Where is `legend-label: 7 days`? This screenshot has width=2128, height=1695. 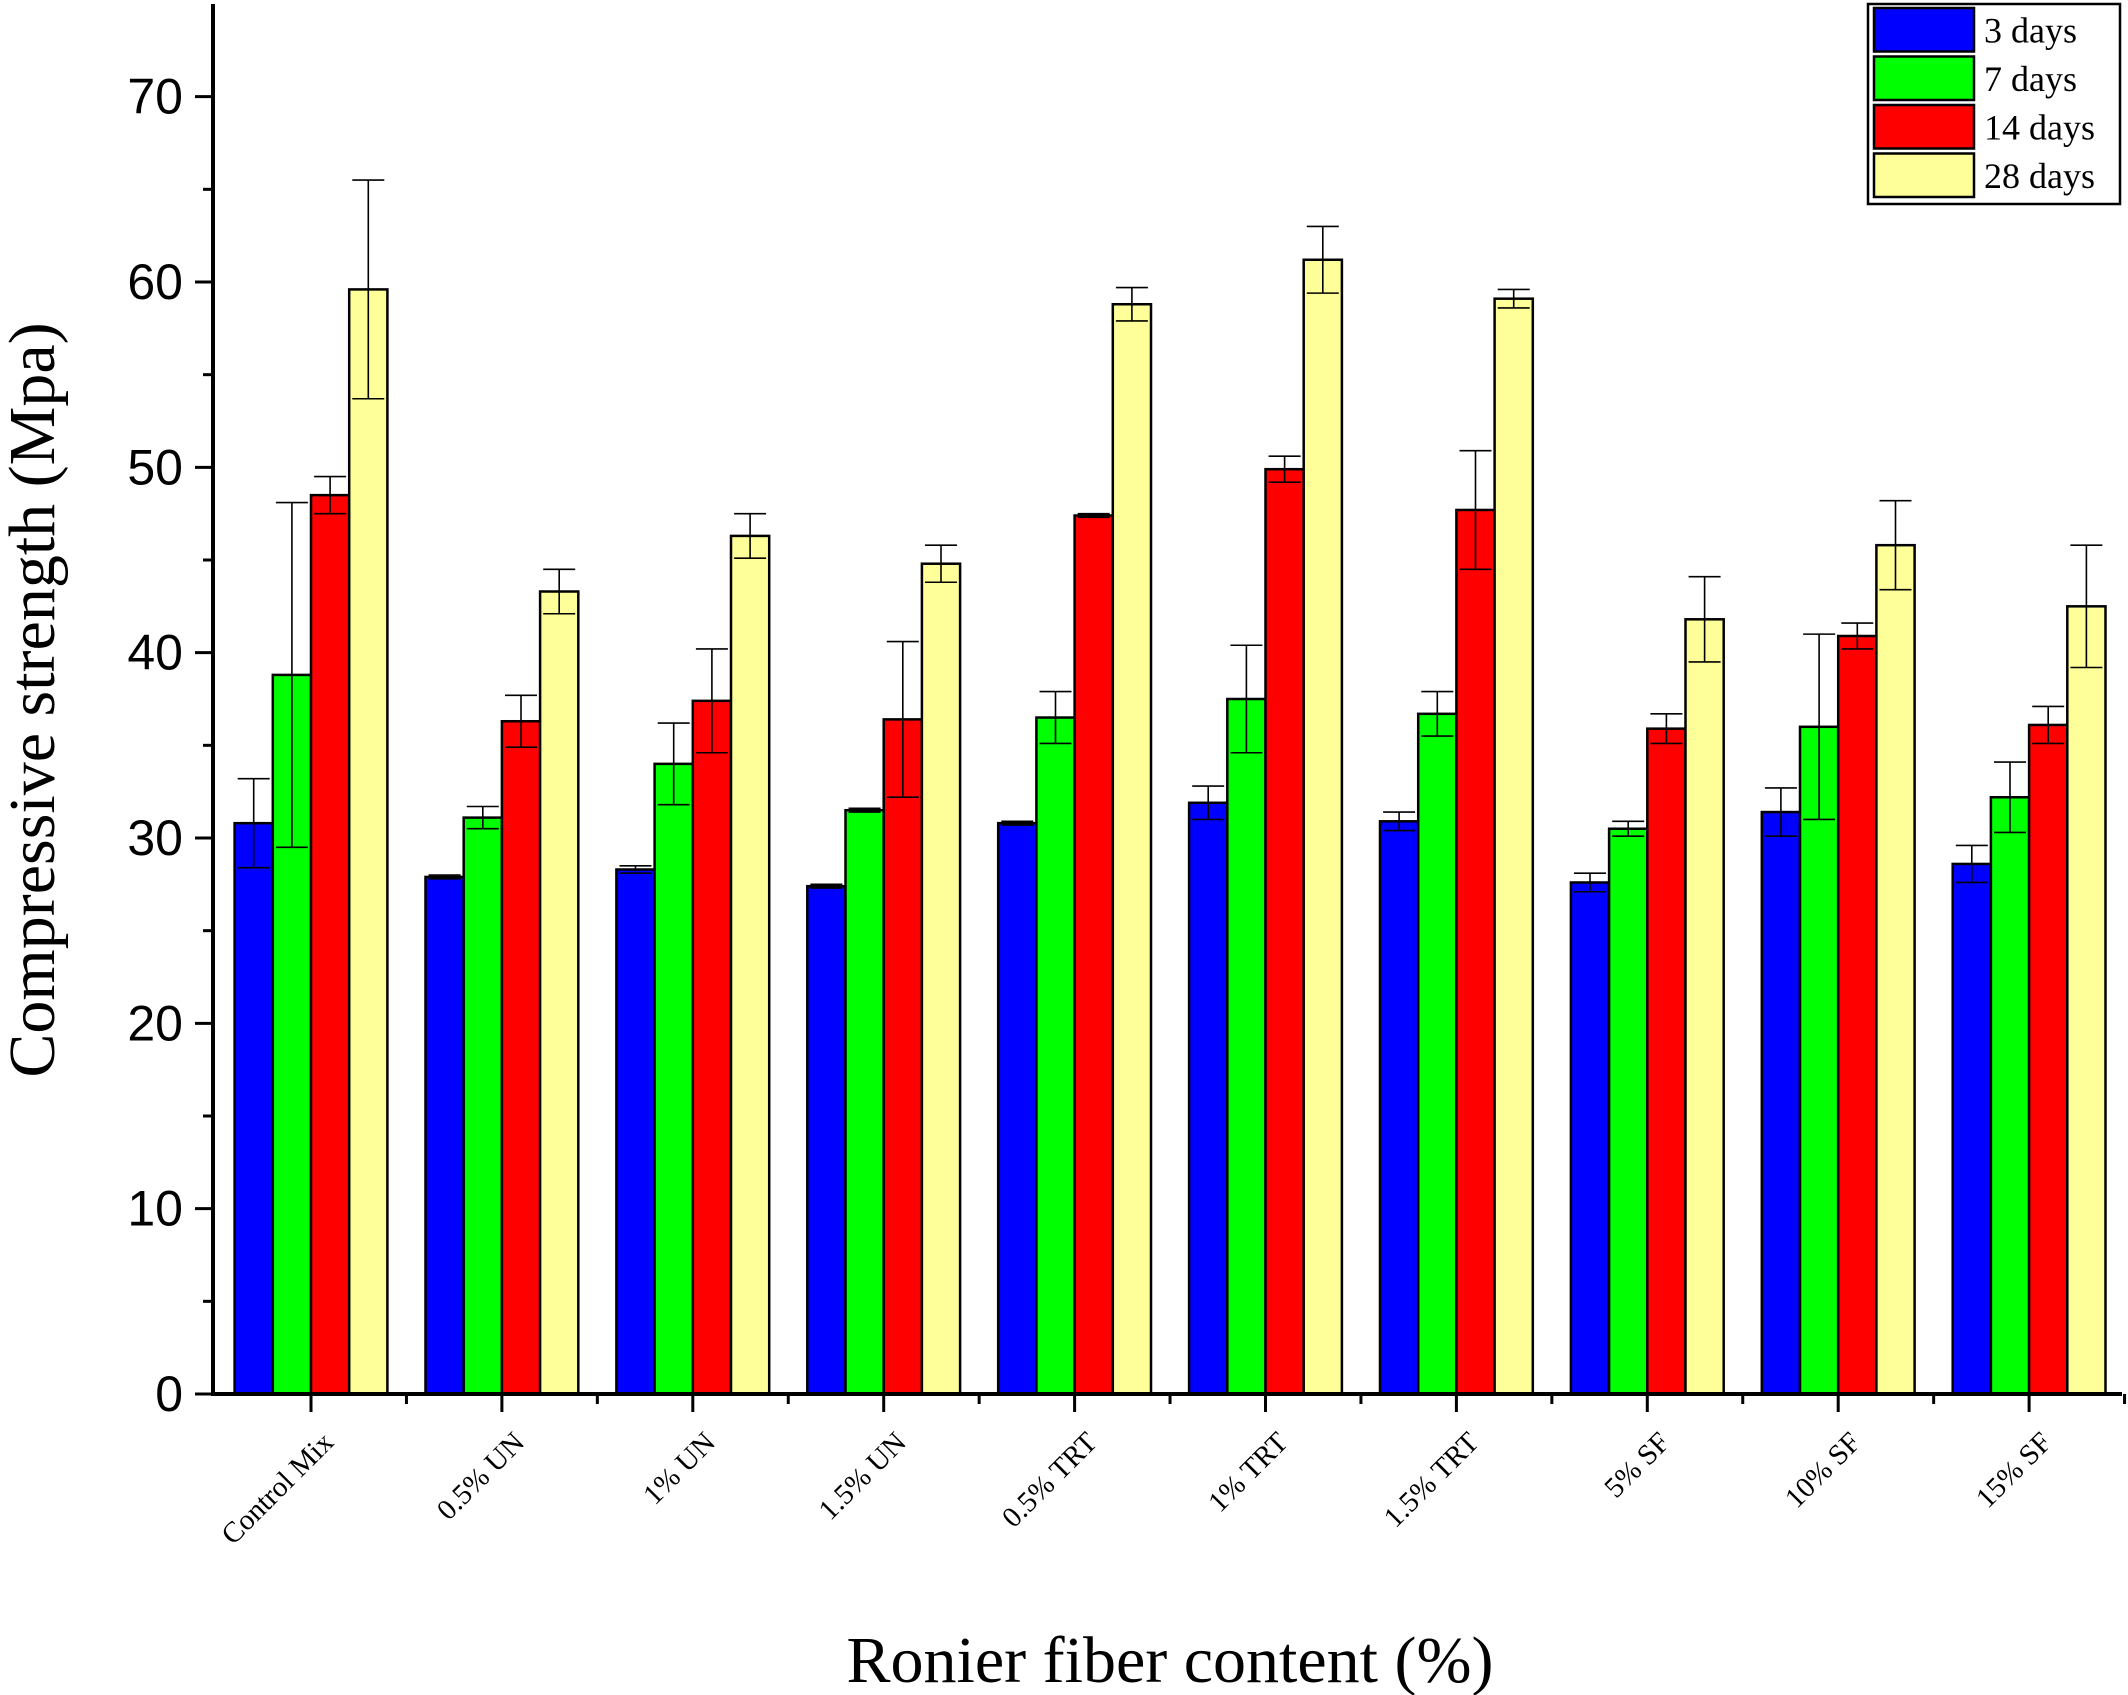
legend-label: 7 days is located at coordinates (2030, 79).